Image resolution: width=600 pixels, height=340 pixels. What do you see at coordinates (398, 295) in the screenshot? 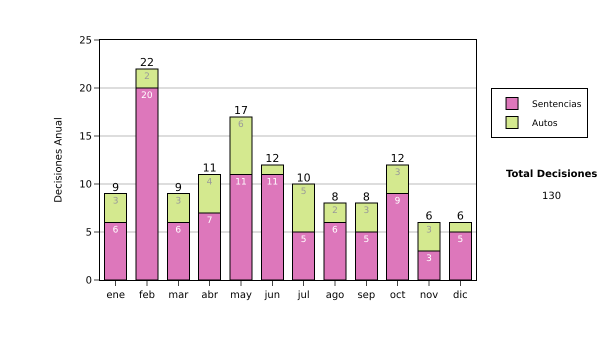
I see `x-tick-label: oct` at bounding box center [398, 295].